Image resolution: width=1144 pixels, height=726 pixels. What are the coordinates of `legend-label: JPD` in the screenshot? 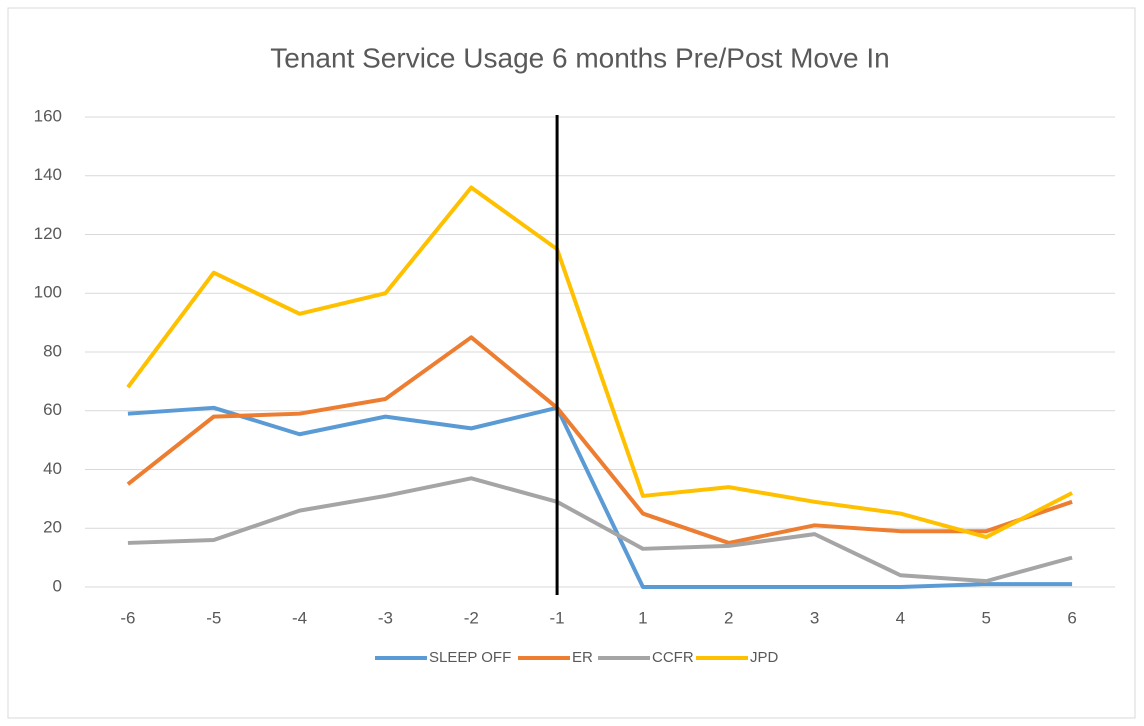 It's located at (764, 657).